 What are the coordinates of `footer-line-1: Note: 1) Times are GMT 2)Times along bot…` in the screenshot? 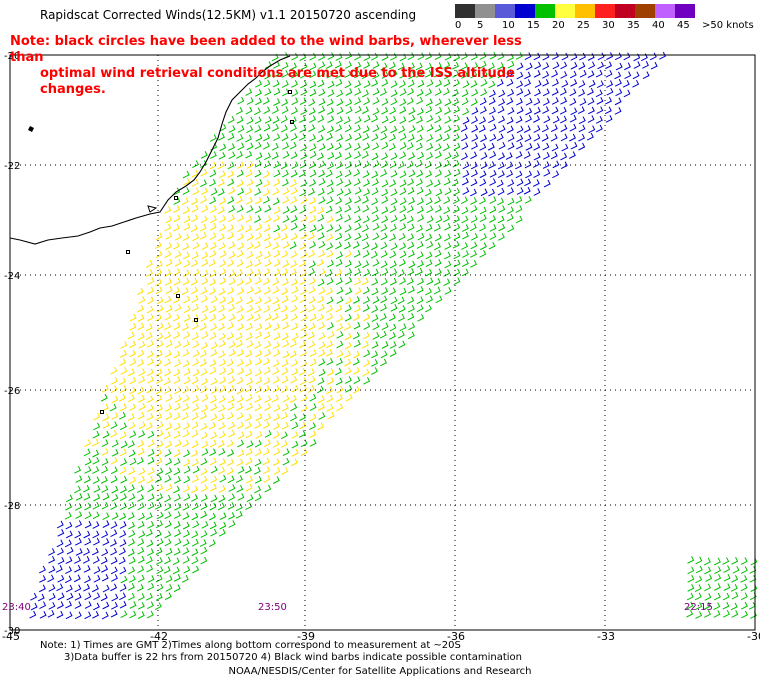 It's located at (250, 645).